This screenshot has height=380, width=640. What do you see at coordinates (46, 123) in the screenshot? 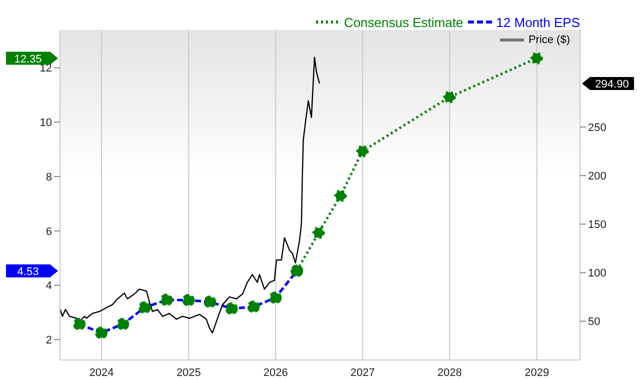
I see `y-tick-label: 10` at bounding box center [46, 123].